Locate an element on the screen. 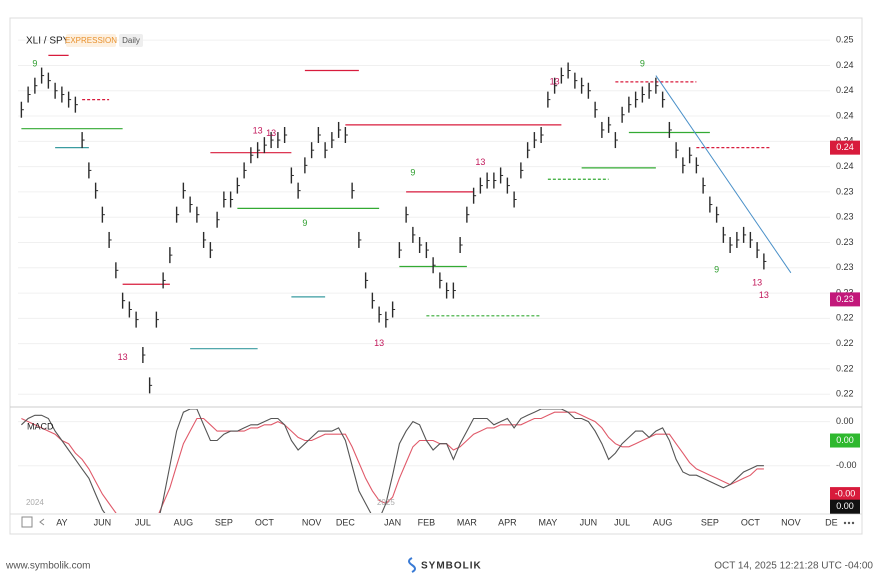  signal-line is located at coordinates (392, 462).